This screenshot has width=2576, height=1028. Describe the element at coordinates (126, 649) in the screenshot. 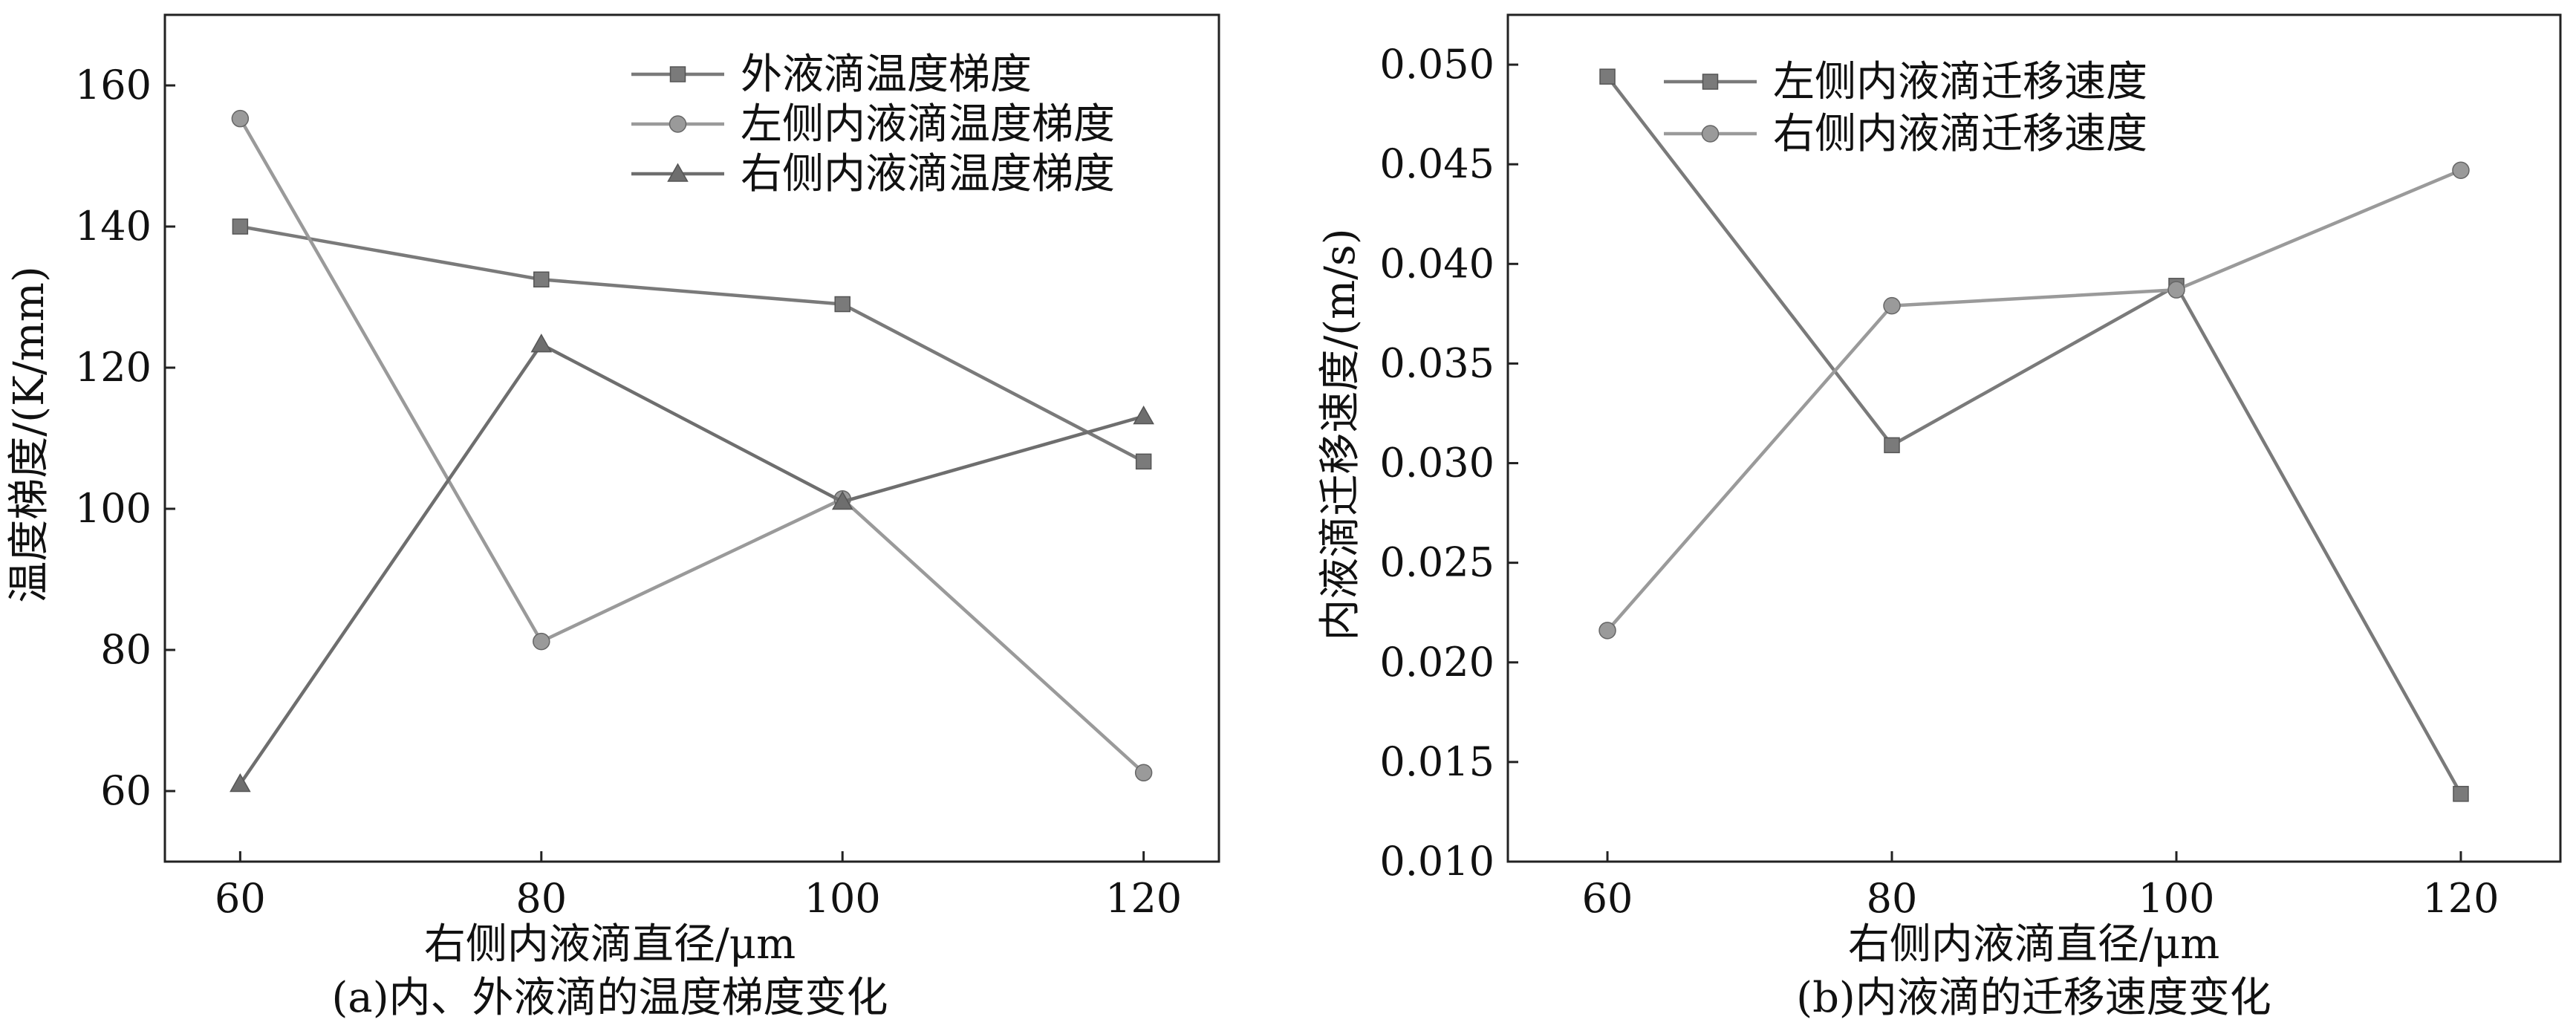

I see `chart-a-y-tick-label: 80` at that location.